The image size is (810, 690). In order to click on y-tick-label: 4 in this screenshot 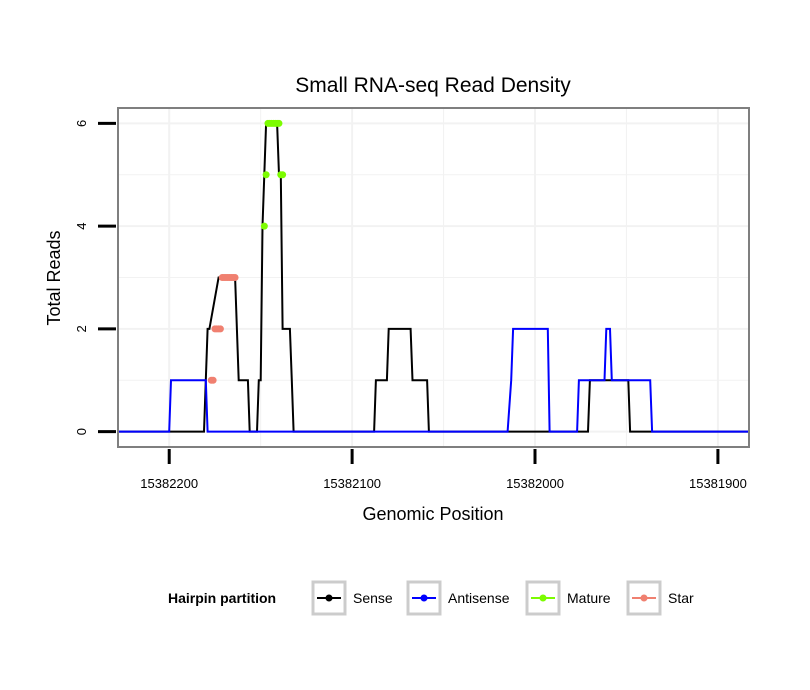, I will do `click(81, 226)`.